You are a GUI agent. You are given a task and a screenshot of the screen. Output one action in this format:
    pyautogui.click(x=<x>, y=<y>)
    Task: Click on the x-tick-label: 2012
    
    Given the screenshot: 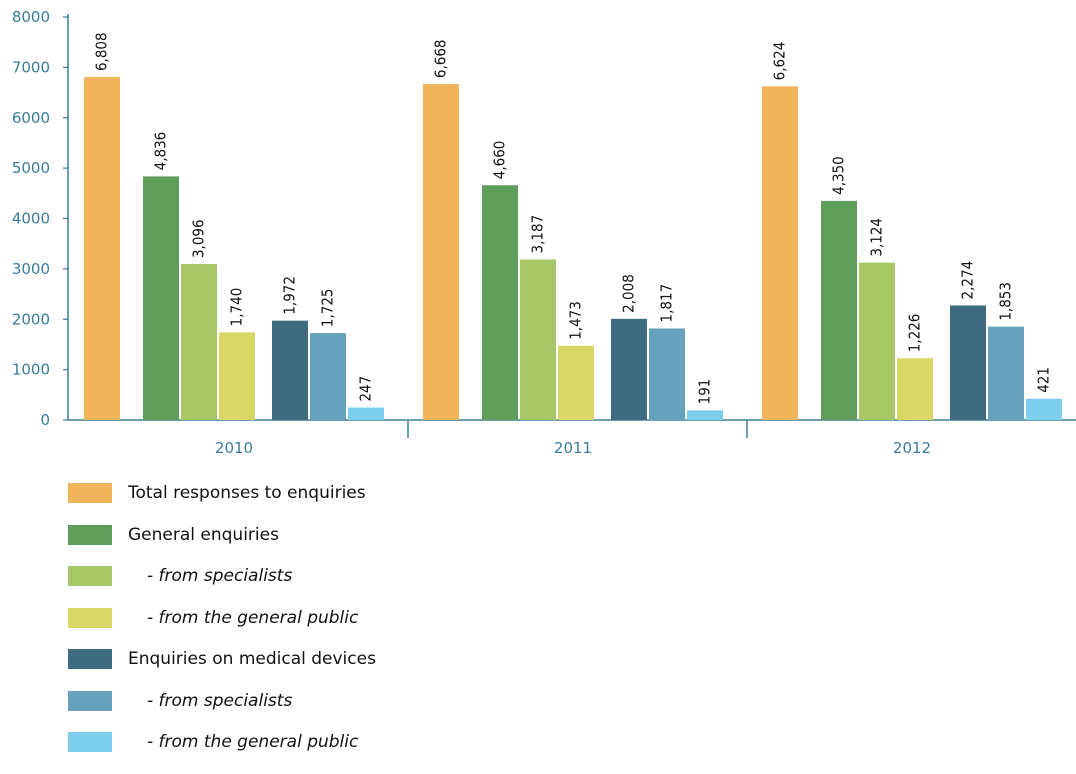 What is the action you would take?
    pyautogui.click(x=912, y=448)
    